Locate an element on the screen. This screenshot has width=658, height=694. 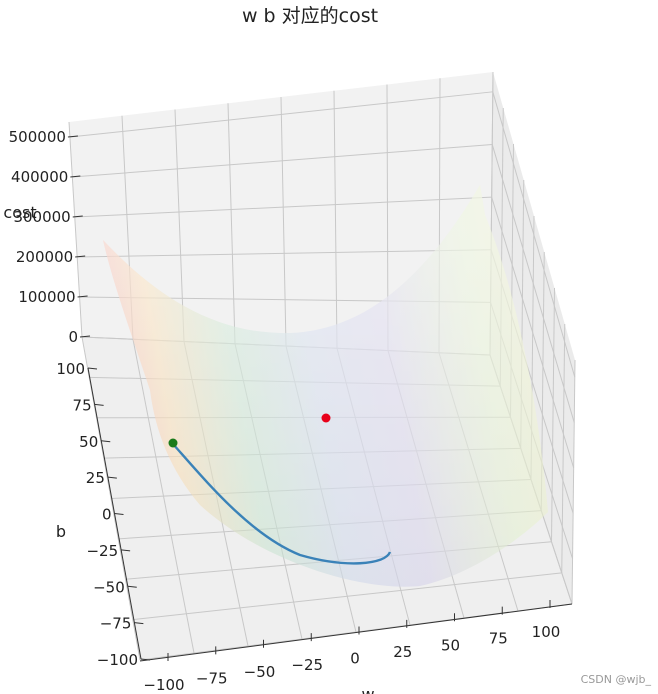
x-axis-line is located at coordinates (356, 632).